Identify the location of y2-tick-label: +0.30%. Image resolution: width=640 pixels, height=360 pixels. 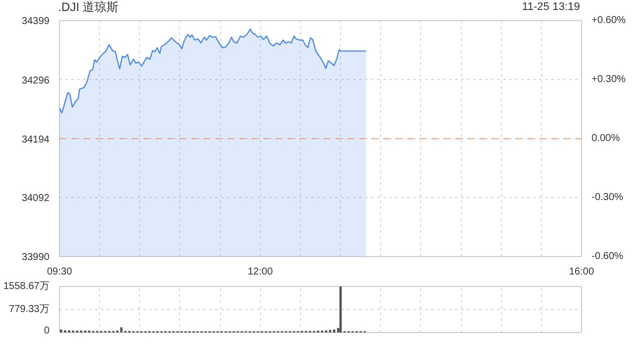
(609, 79).